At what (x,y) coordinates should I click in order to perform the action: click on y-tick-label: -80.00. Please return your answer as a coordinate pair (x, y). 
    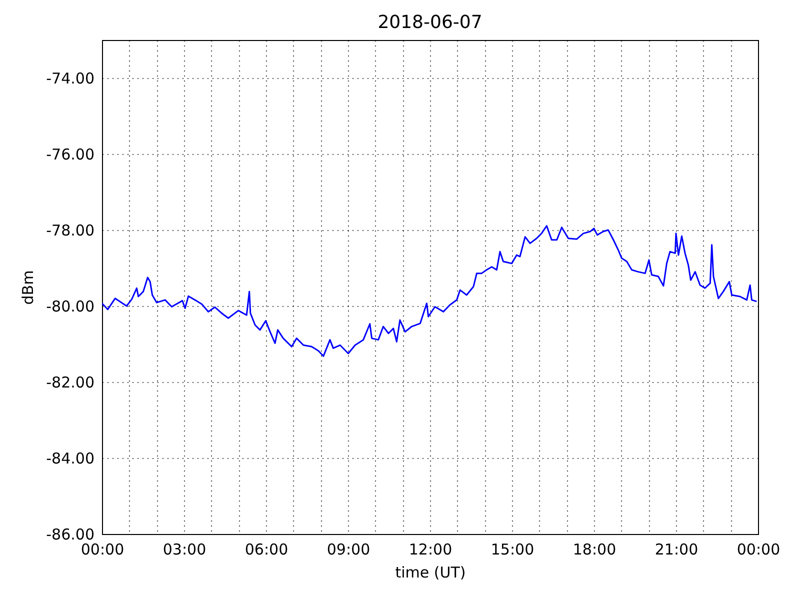
    Looking at the image, I should click on (70, 307).